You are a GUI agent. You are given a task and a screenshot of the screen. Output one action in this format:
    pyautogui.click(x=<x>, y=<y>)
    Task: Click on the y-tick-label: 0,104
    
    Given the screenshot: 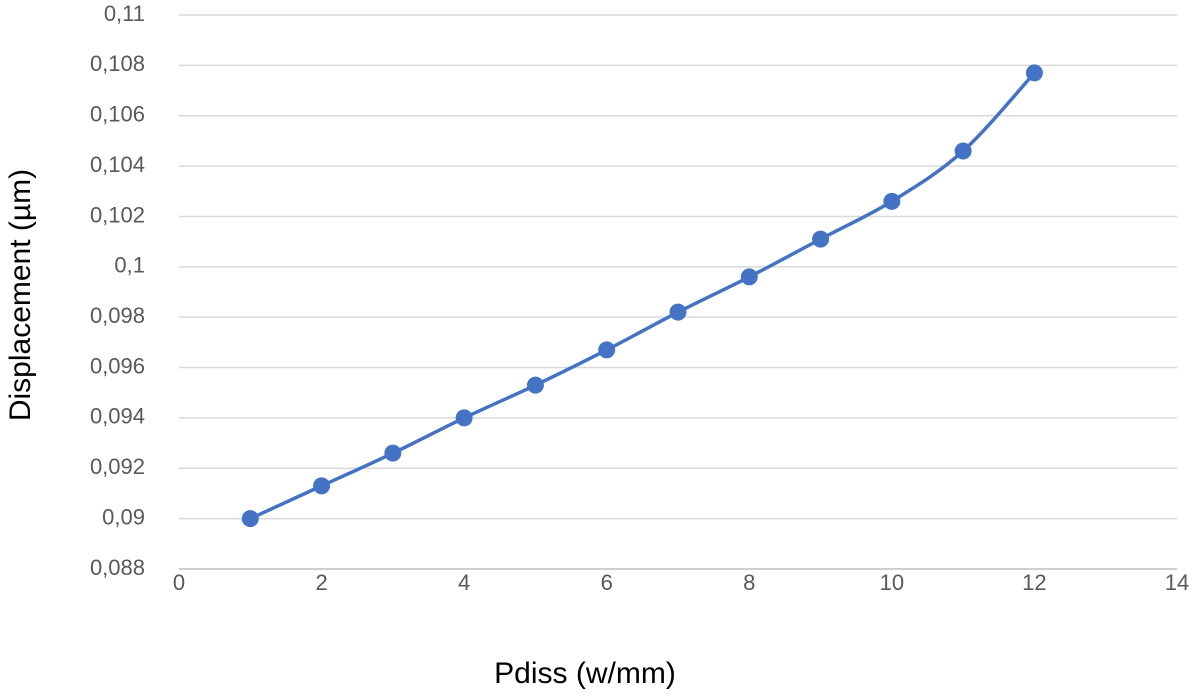 What is the action you would take?
    pyautogui.click(x=117, y=164)
    